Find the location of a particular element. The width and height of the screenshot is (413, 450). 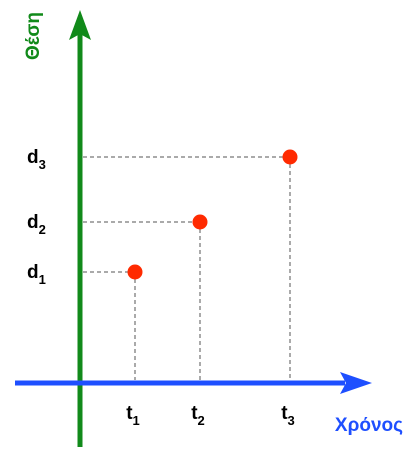

y-tick-label-3: d3 is located at coordinates (36, 159).